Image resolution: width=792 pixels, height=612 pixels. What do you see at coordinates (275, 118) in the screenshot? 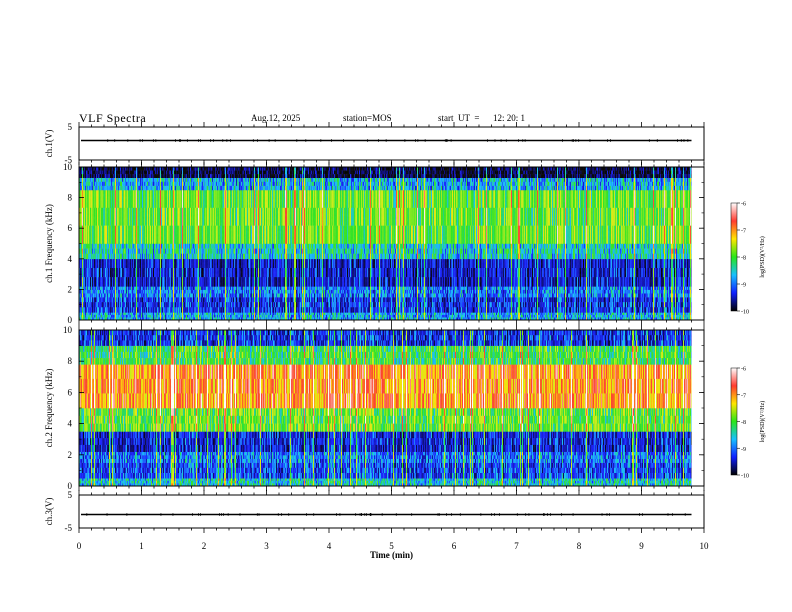
I see `header-date: Aug.12, 2025` at bounding box center [275, 118].